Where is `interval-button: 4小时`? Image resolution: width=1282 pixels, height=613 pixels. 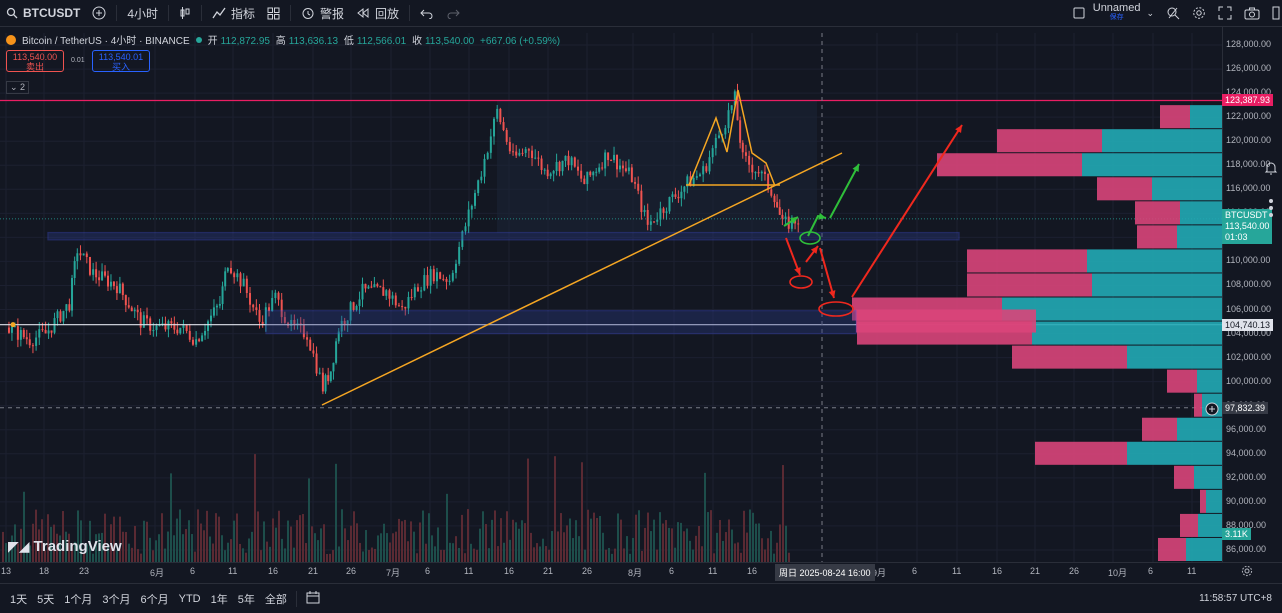 interval-button: 4小时 is located at coordinates (143, 13).